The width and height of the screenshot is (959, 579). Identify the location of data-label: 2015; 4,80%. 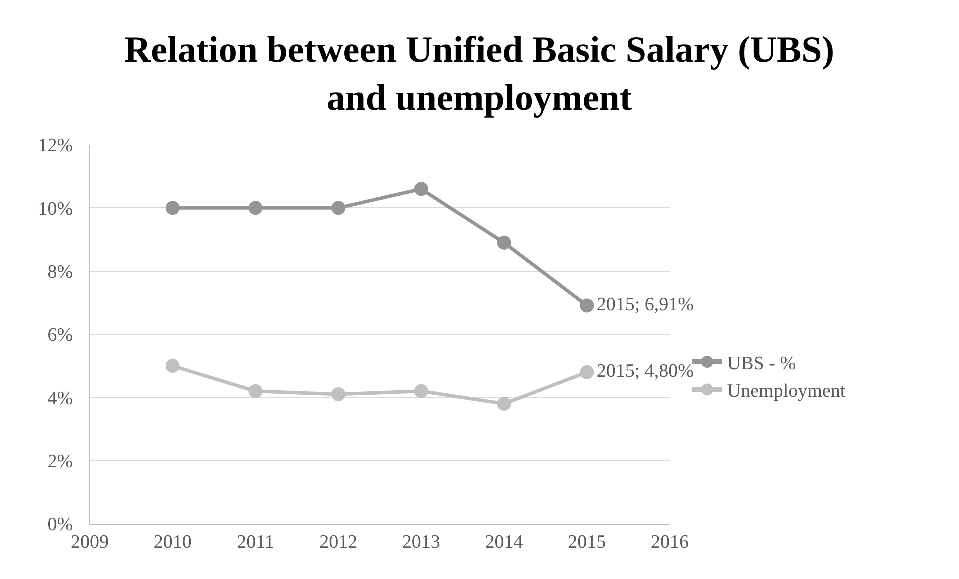
(645, 371).